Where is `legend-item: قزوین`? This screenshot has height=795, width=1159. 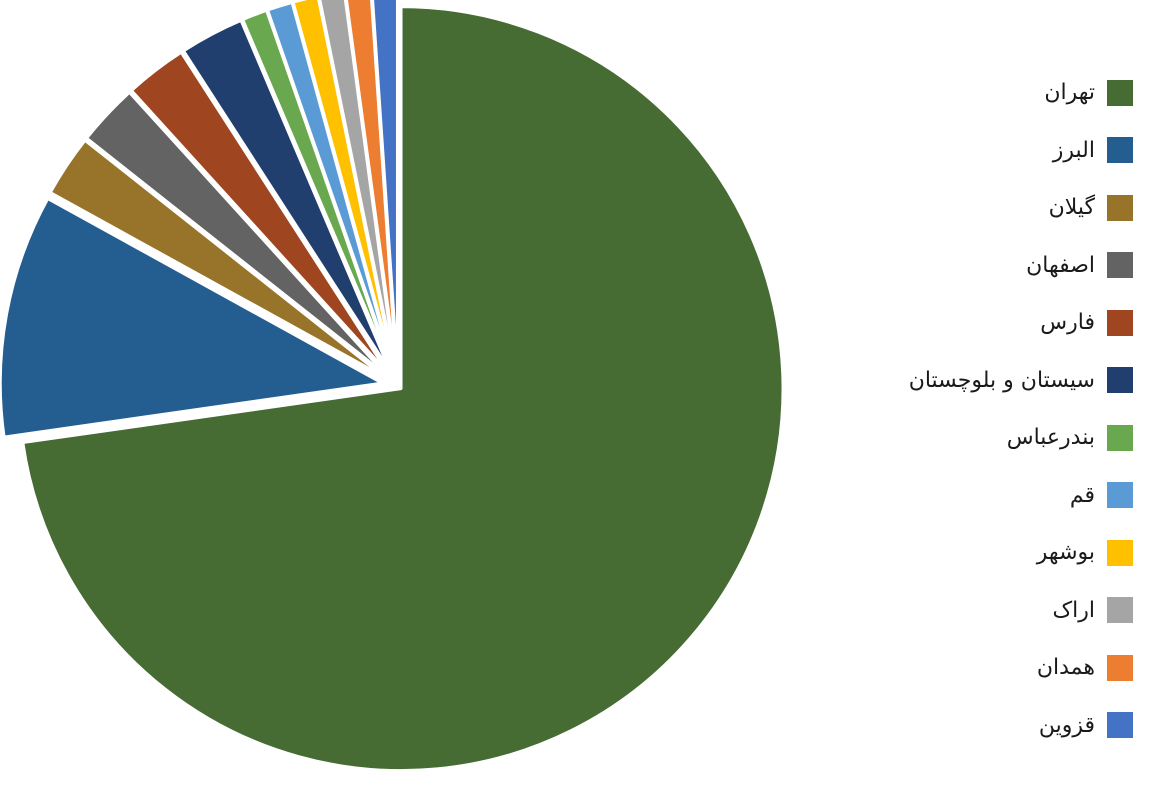
legend-item: قزوین is located at coordinates (983, 726).